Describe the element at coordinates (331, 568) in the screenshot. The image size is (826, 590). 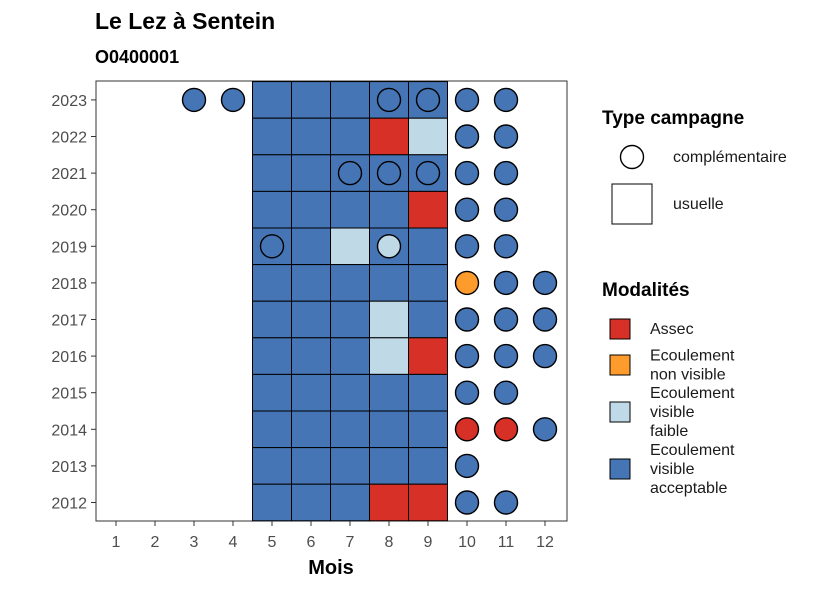
I see `x-axis-title: Mois` at that location.